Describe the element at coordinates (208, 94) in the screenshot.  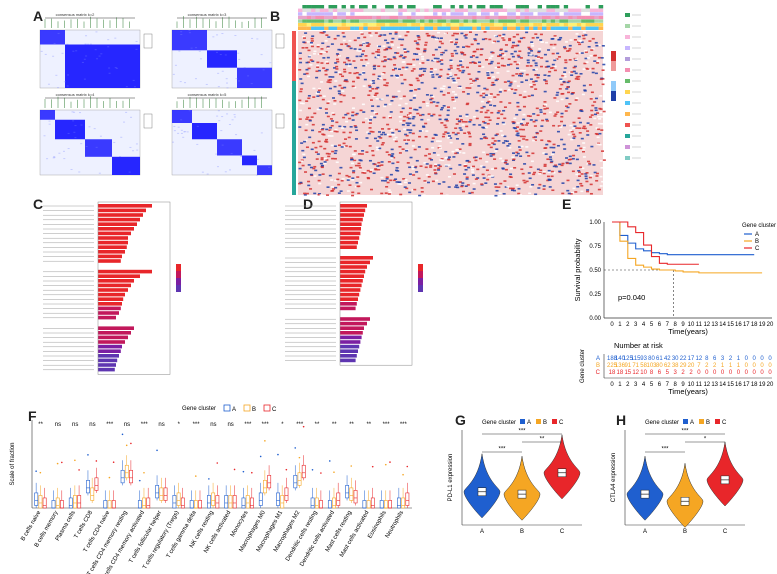
I see `consensus-title: consensus matrix k=5` at that location.